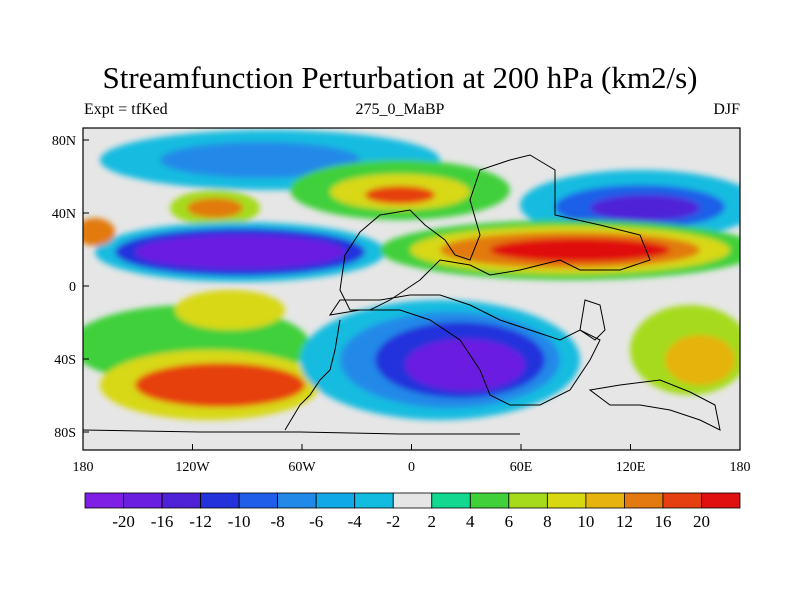 This screenshot has width=800, height=600. What do you see at coordinates (126, 109) in the screenshot?
I see `experiment-label: Expt = tfKed` at bounding box center [126, 109].